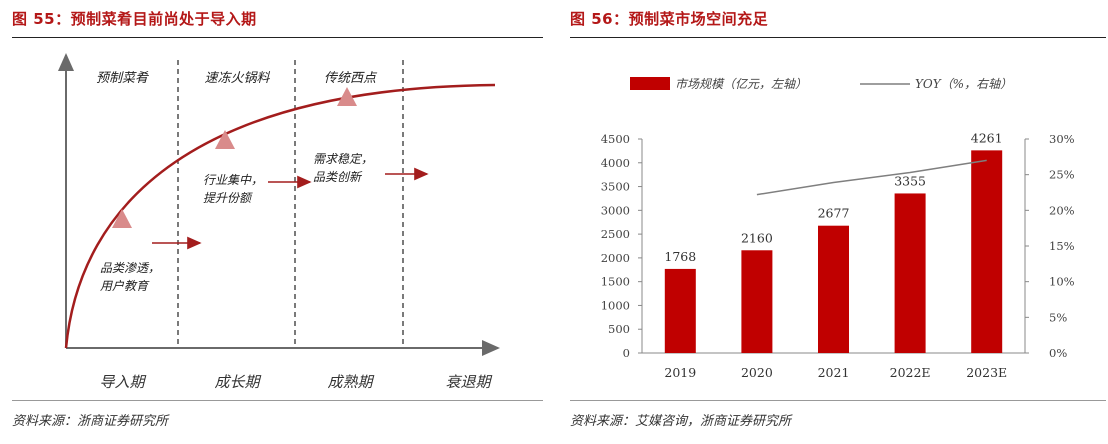  What do you see at coordinates (963, 84) in the screenshot?
I see `legend-label-line: YOY（%，右轴）` at bounding box center [963, 84].